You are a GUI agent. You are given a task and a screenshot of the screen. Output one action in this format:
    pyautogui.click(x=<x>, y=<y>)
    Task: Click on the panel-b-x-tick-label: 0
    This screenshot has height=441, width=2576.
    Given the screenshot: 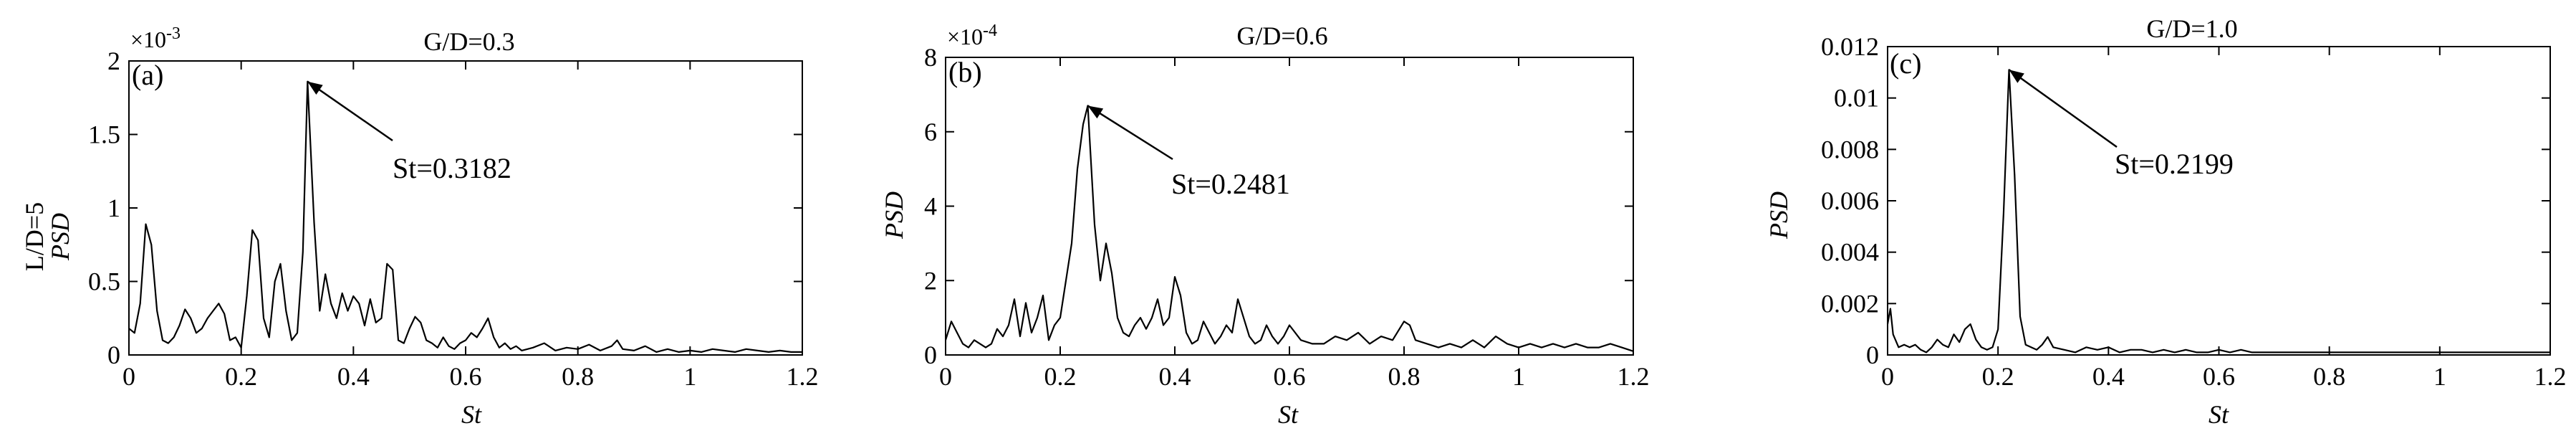 What is the action you would take?
    pyautogui.click(x=945, y=376)
    